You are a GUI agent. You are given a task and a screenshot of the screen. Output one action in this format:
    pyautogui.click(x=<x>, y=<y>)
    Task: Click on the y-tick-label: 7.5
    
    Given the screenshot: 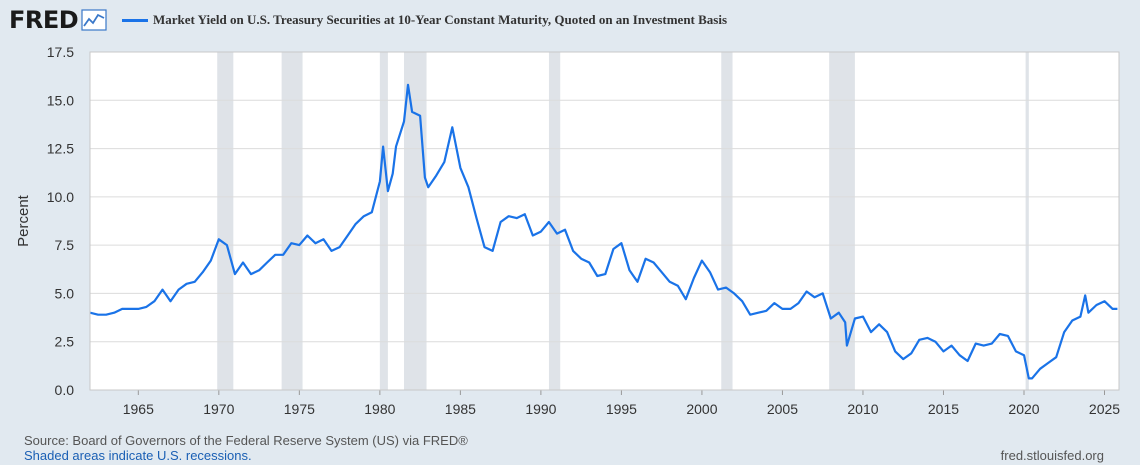 What is the action you would take?
    pyautogui.click(x=65, y=245)
    